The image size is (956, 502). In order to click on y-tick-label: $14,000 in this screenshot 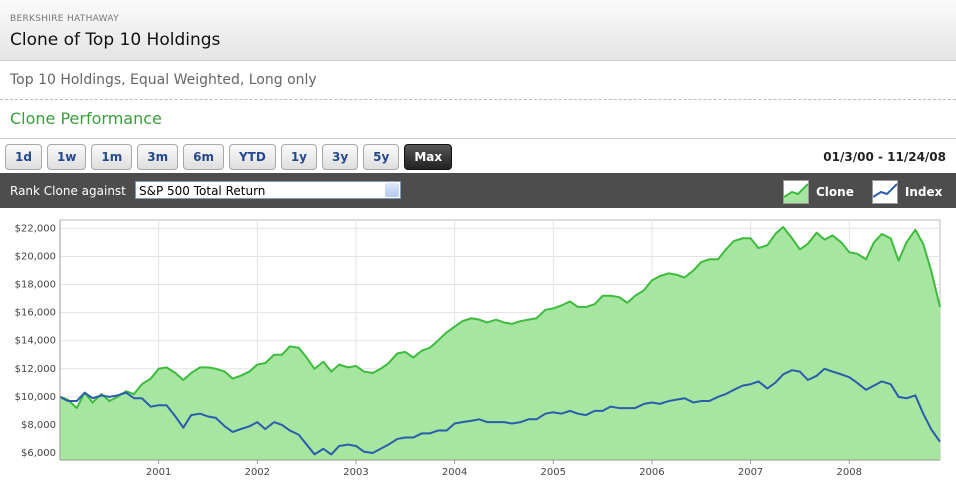, I will do `click(35, 341)`.